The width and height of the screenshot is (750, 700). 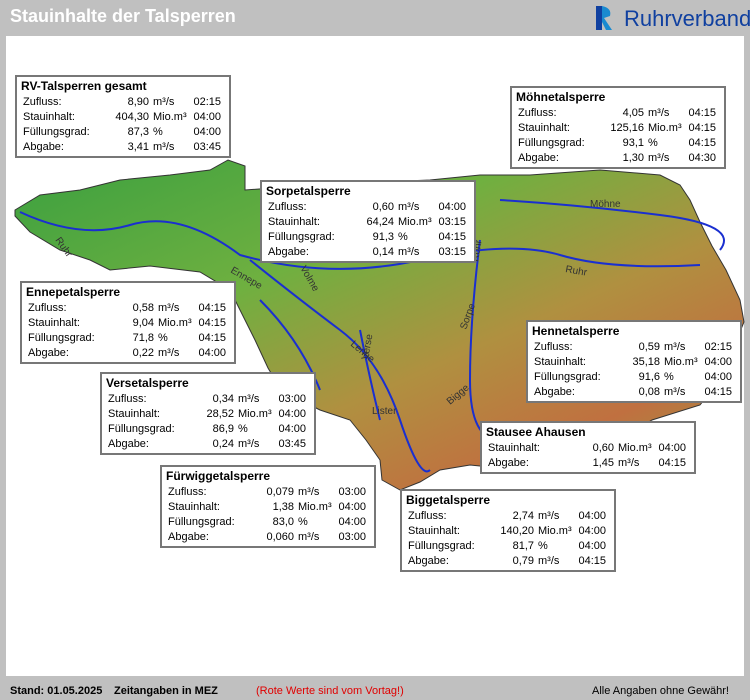 I want to click on box-title: Sorpetalsperre, so click(x=308, y=191).